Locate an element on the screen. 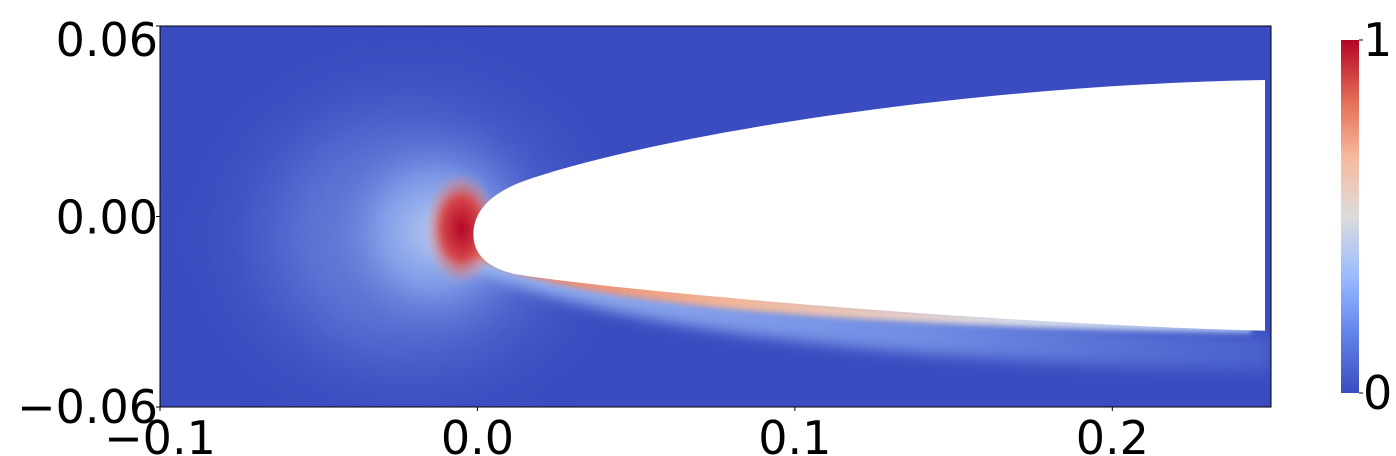  y-tick-label: 0.06 is located at coordinates (107, 40).